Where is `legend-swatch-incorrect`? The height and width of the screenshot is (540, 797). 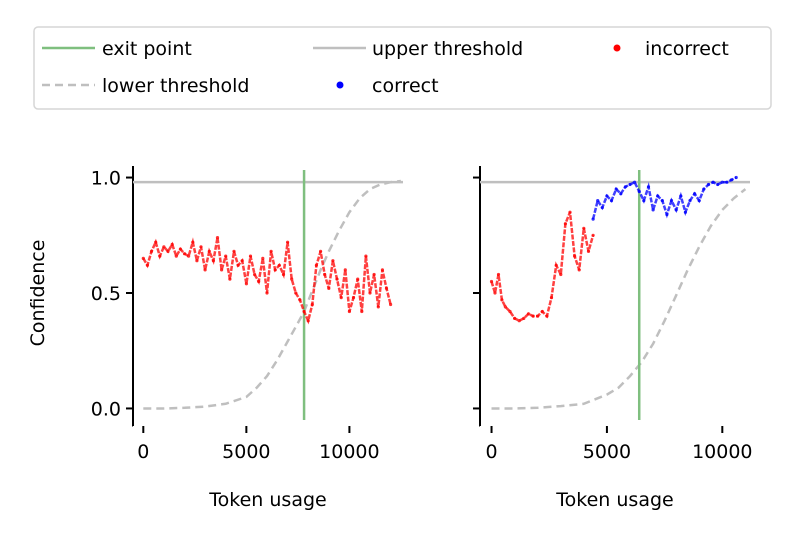 legend-swatch-incorrect is located at coordinates (617, 48).